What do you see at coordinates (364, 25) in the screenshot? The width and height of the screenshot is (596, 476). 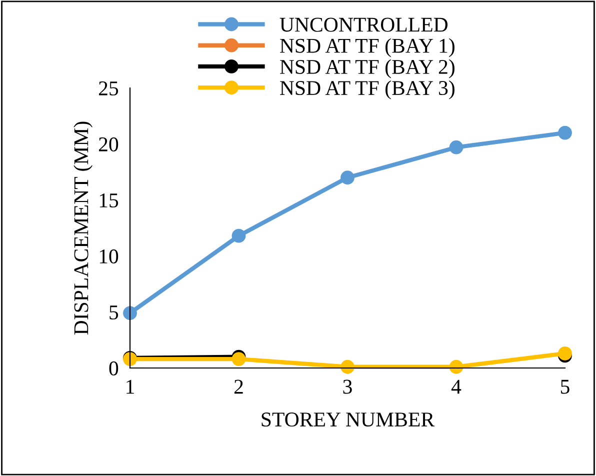 I see `legend-label: UNCONTROLLED` at bounding box center [364, 25].